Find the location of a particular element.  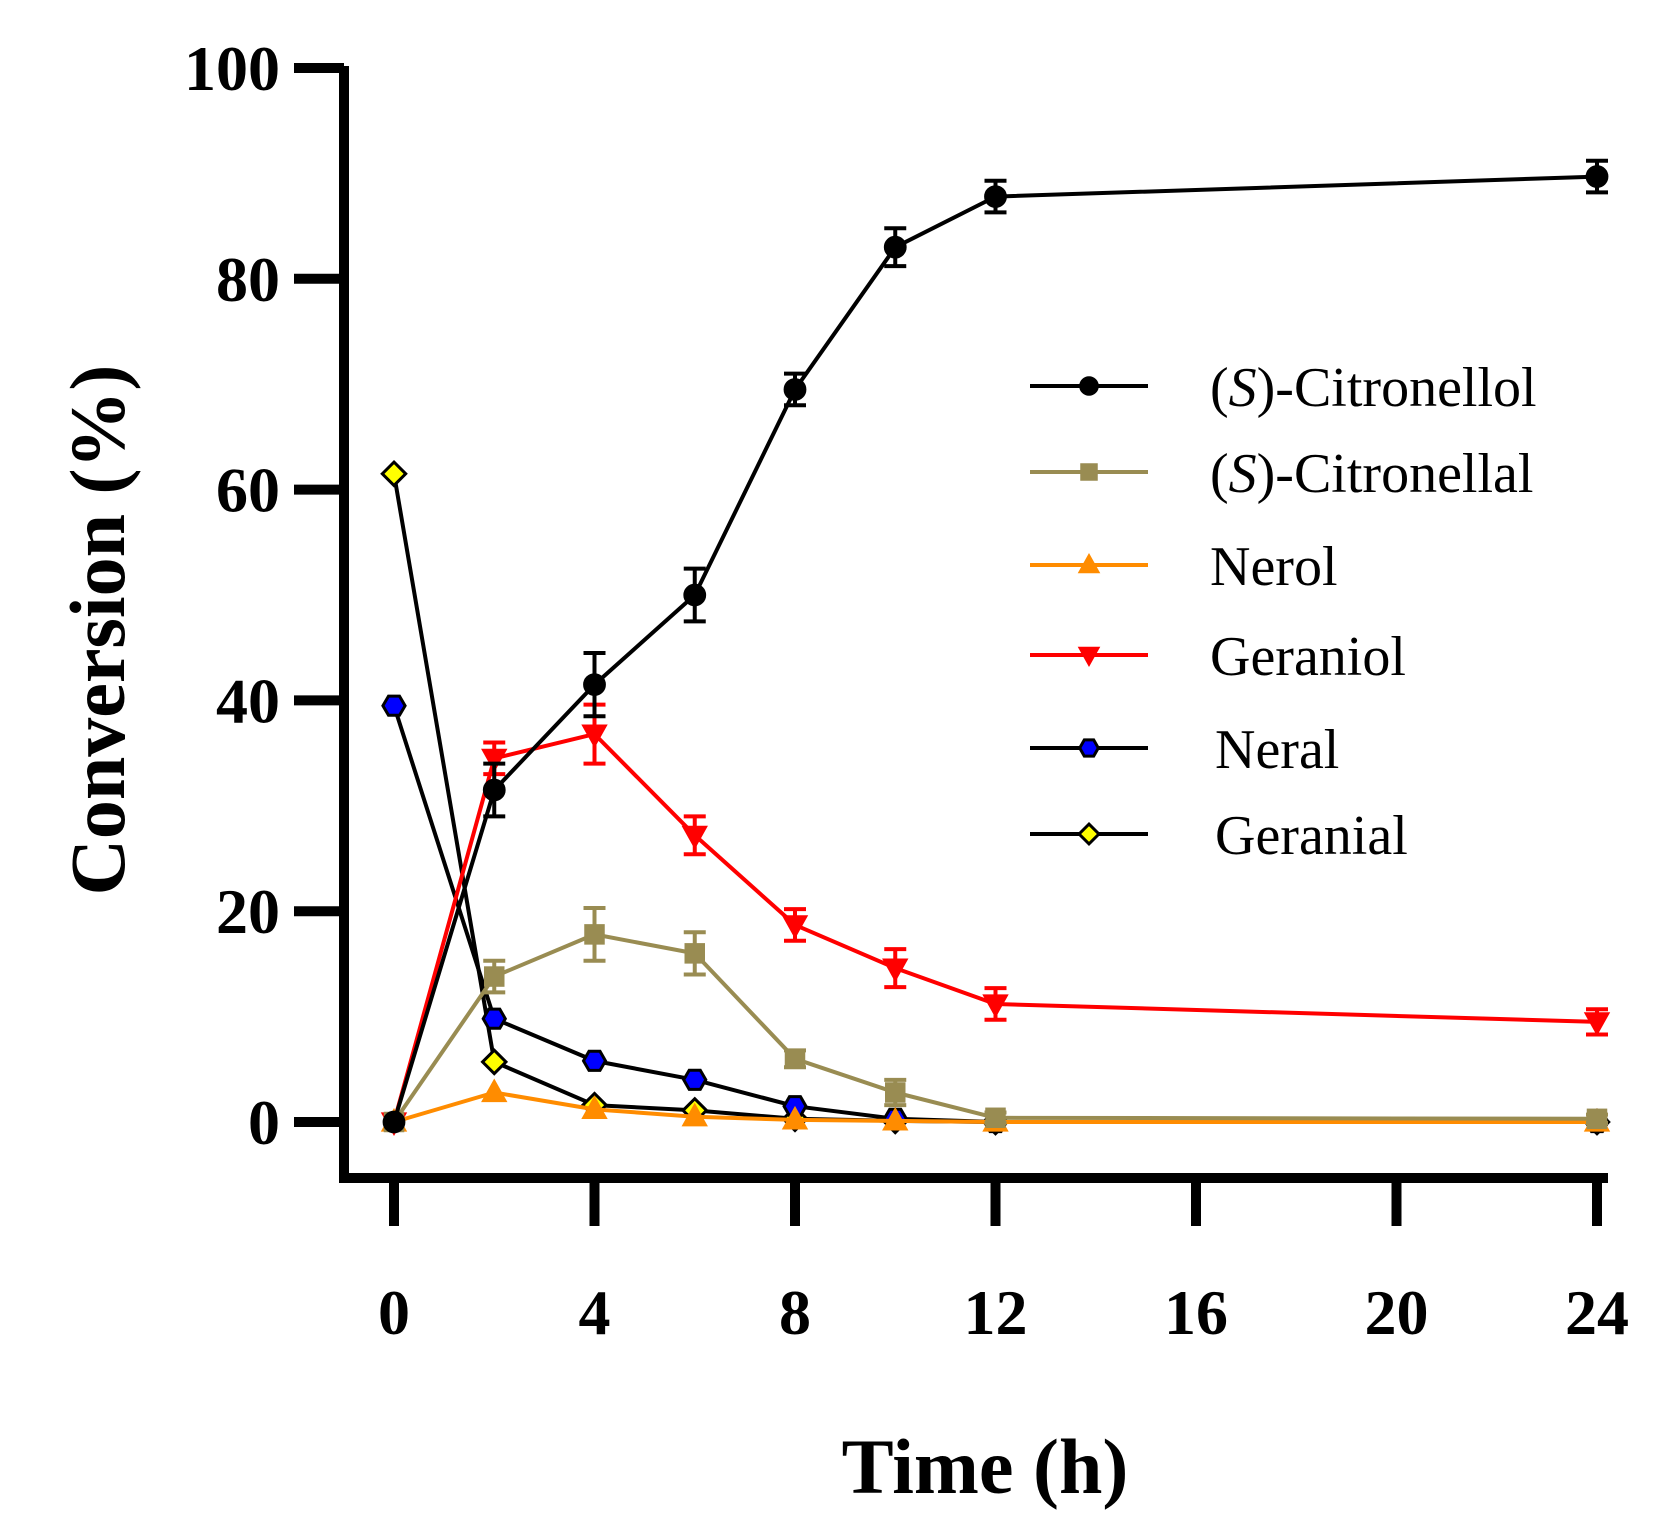

legend-item-s-citronellol: (S)-Citronellol is located at coordinates (1283, 388).